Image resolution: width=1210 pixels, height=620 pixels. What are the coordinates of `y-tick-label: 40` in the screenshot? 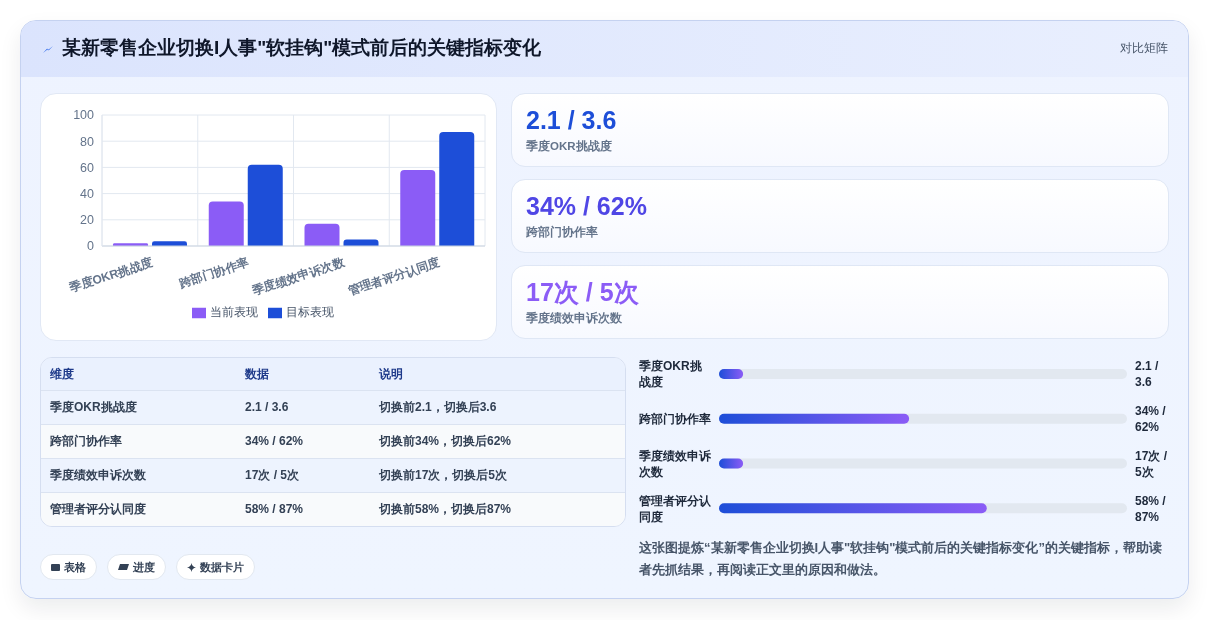 It's located at (87, 194).